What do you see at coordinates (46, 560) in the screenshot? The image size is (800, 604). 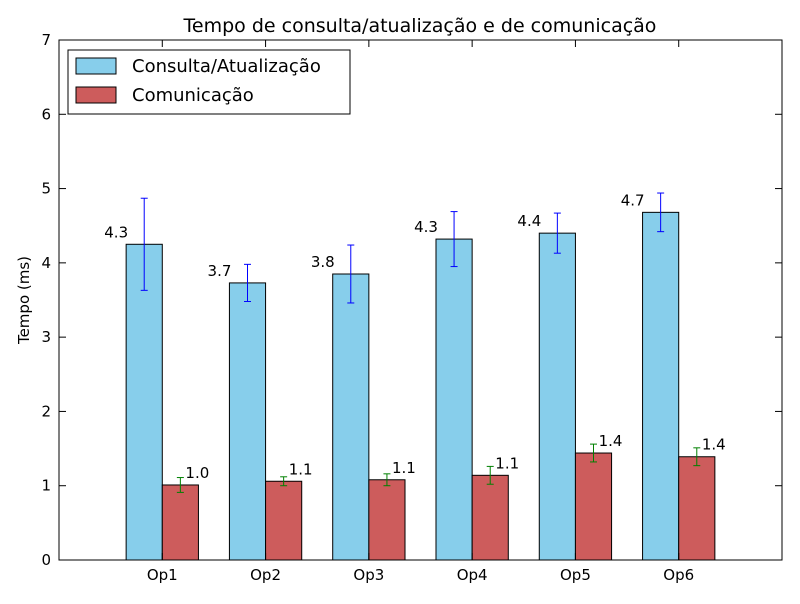 I see `y-tick-label: 0` at bounding box center [46, 560].